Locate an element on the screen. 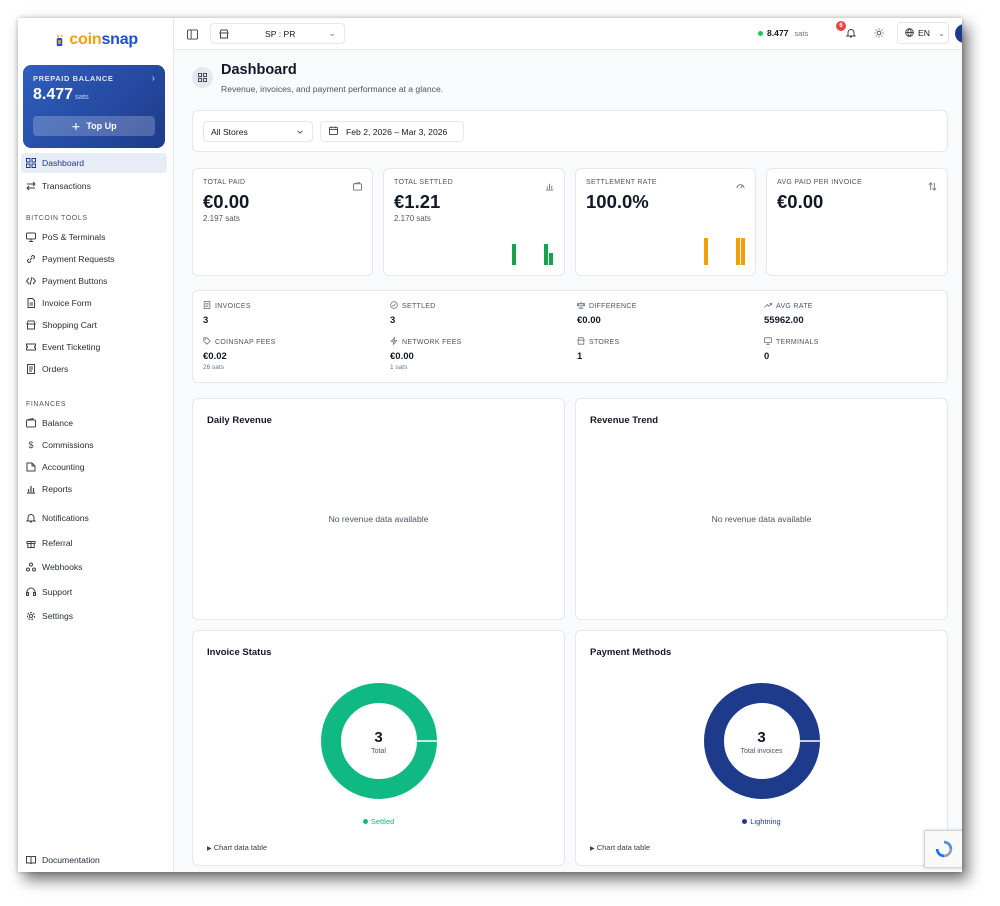 The height and width of the screenshot is (906, 1000). sidebar-item-support: Support is located at coordinates (94, 592).